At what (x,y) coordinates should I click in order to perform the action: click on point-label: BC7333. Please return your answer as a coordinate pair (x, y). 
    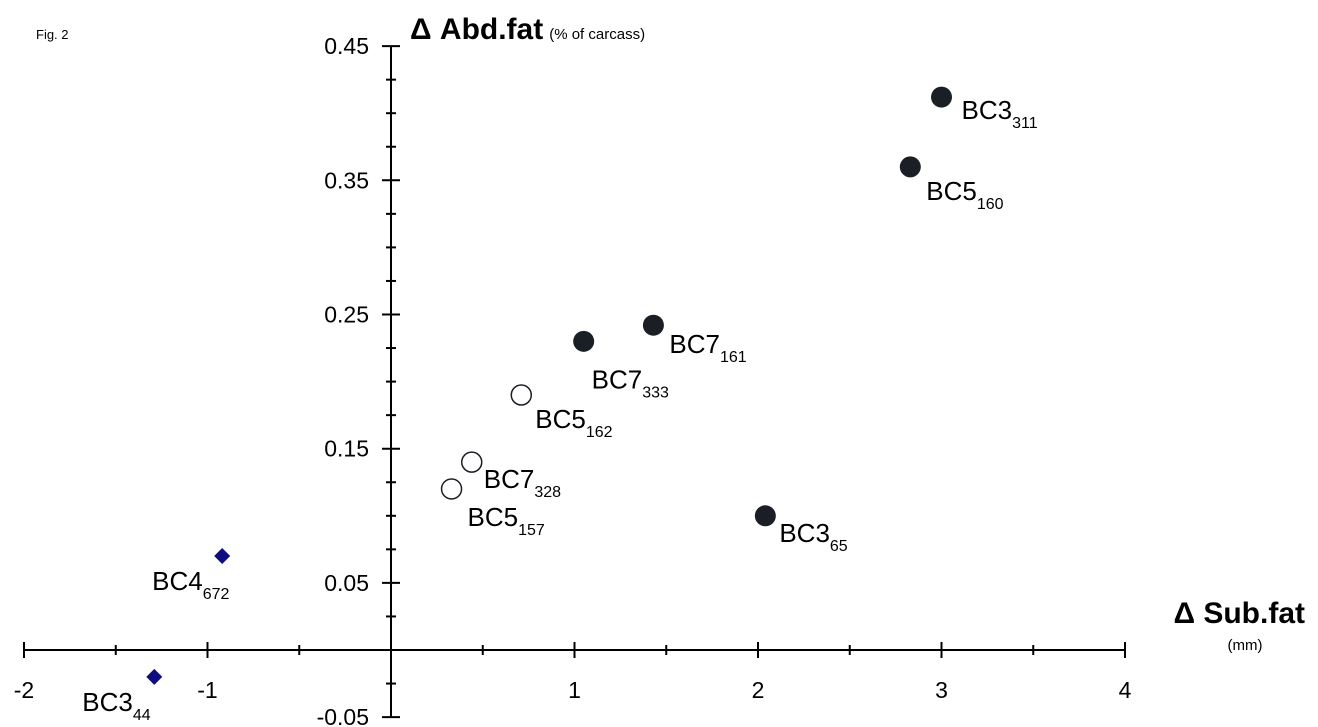
    Looking at the image, I should click on (630, 382).